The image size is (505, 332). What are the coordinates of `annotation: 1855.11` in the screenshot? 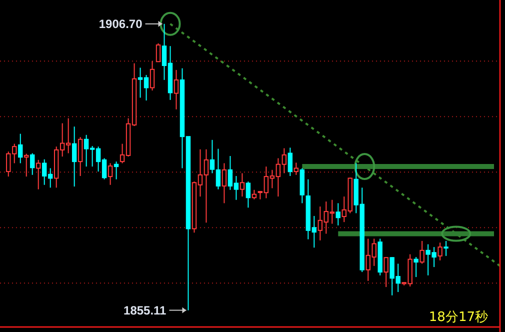 It's located at (145, 310).